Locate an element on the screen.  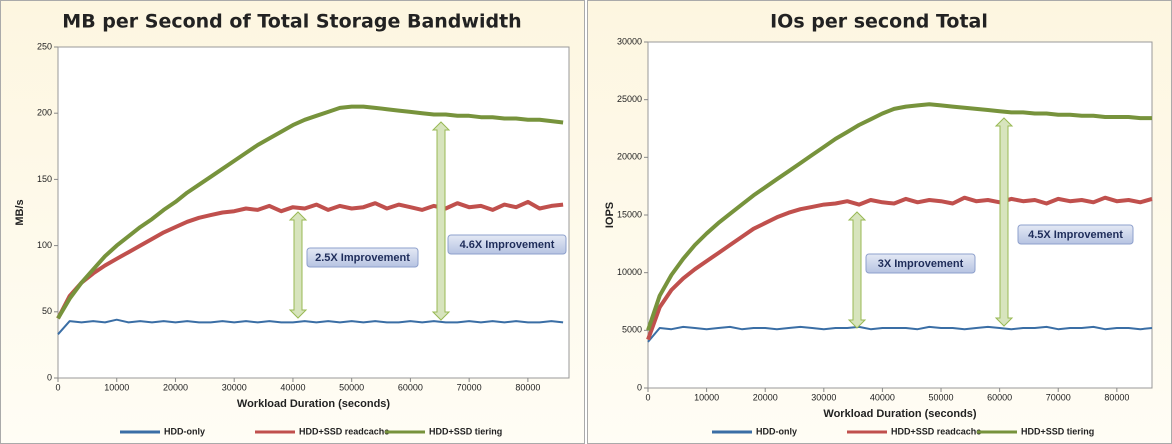
y-tick-label: 15000 is located at coordinates (629, 214).